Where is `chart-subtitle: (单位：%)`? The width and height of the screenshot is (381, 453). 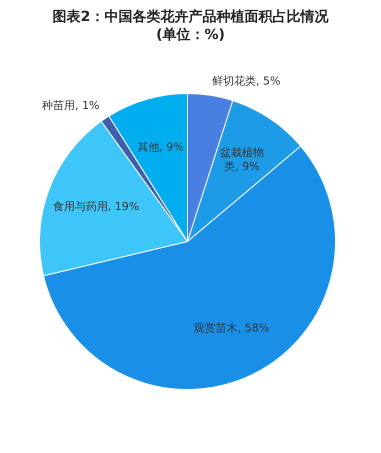
chart-subtitle: (单位：%) is located at coordinates (190, 35).